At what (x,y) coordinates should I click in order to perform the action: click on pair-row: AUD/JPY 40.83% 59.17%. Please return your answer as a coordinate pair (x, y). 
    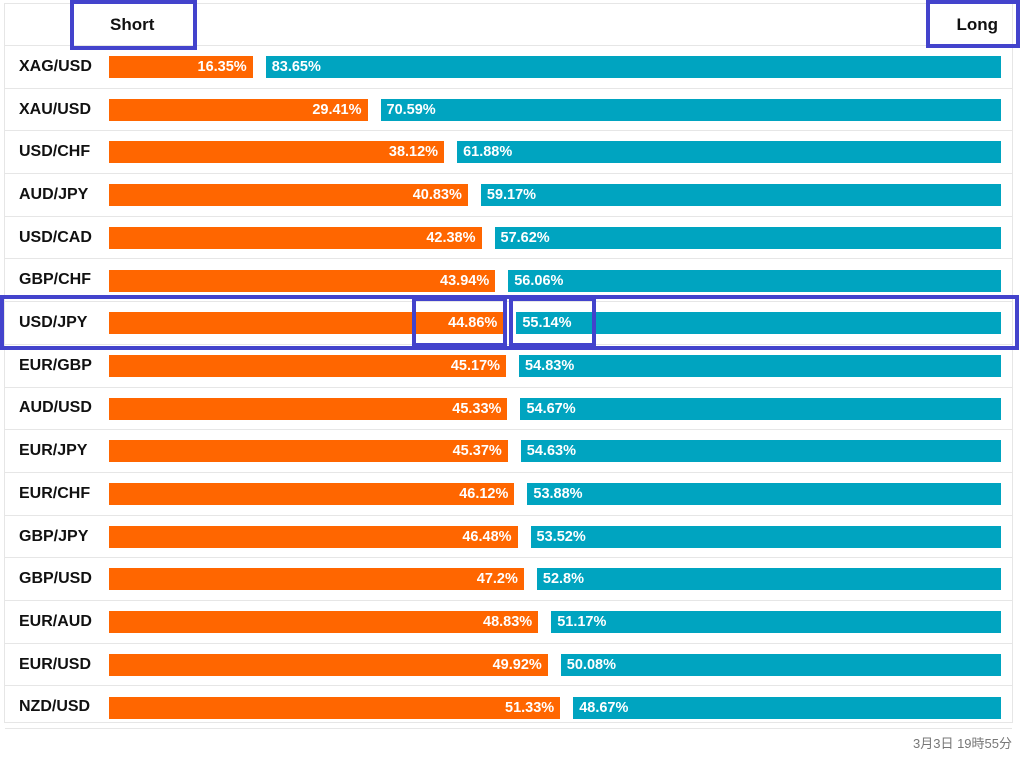
    Looking at the image, I should click on (508, 195).